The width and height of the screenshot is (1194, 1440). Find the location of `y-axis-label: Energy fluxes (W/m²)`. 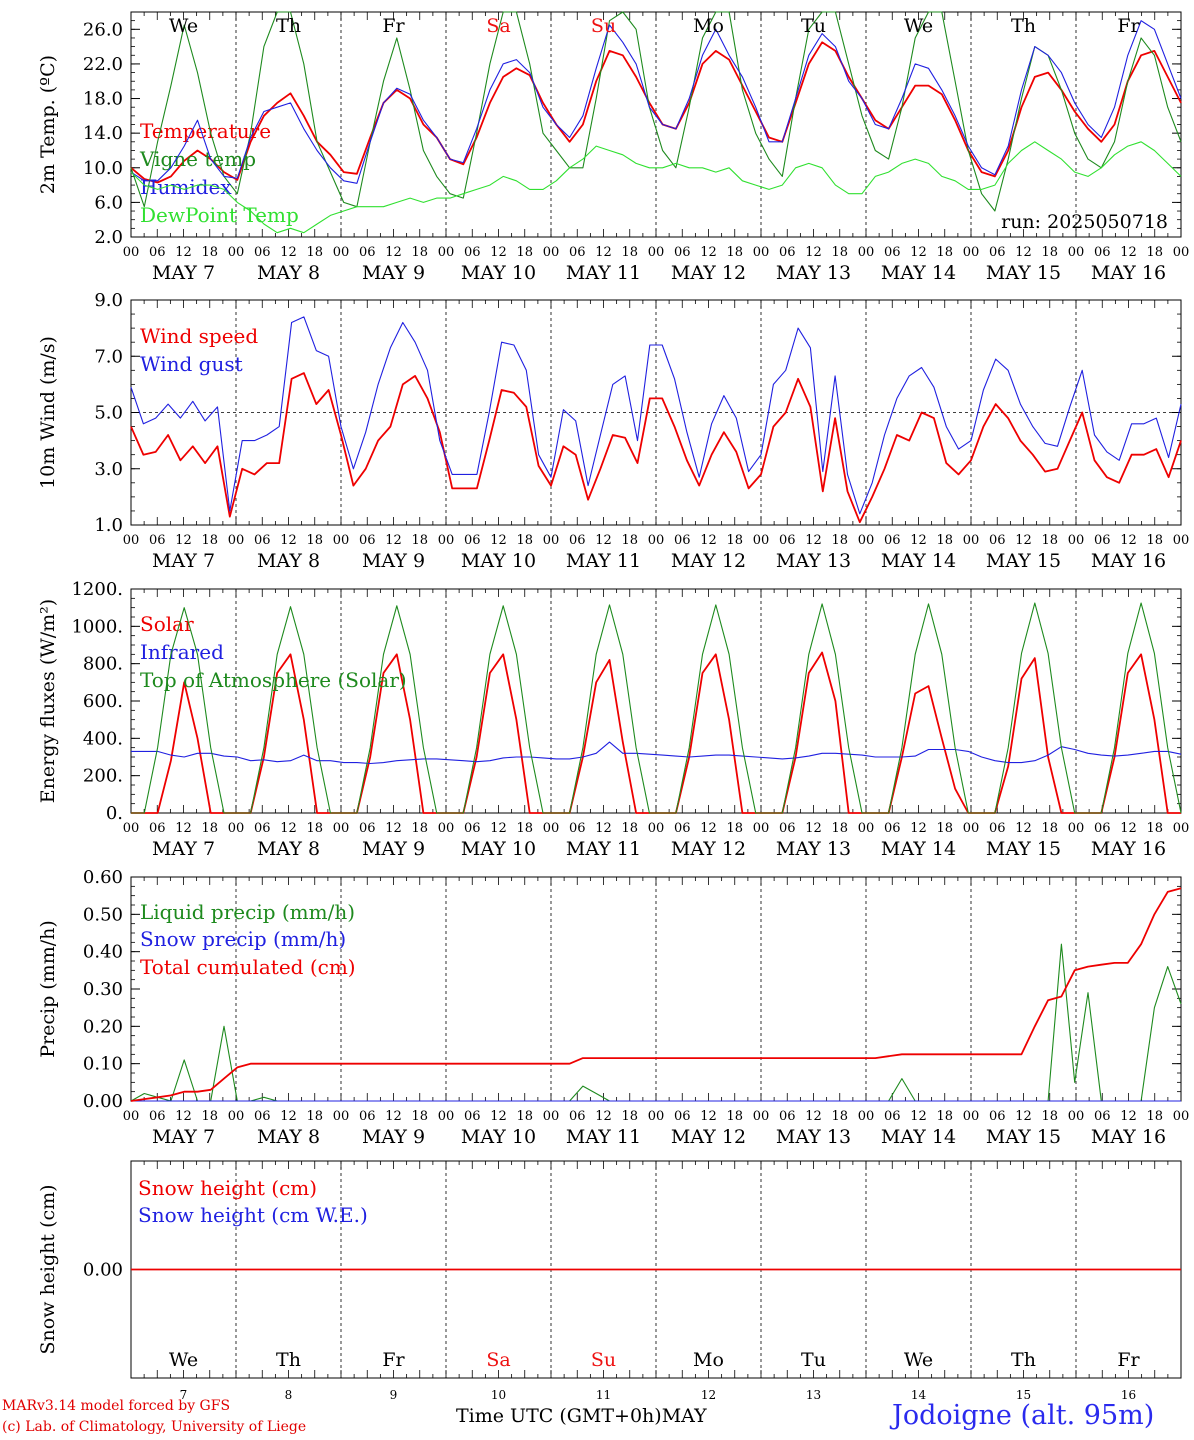

y-axis-label: Energy fluxes (W/m²) is located at coordinates (48, 701).